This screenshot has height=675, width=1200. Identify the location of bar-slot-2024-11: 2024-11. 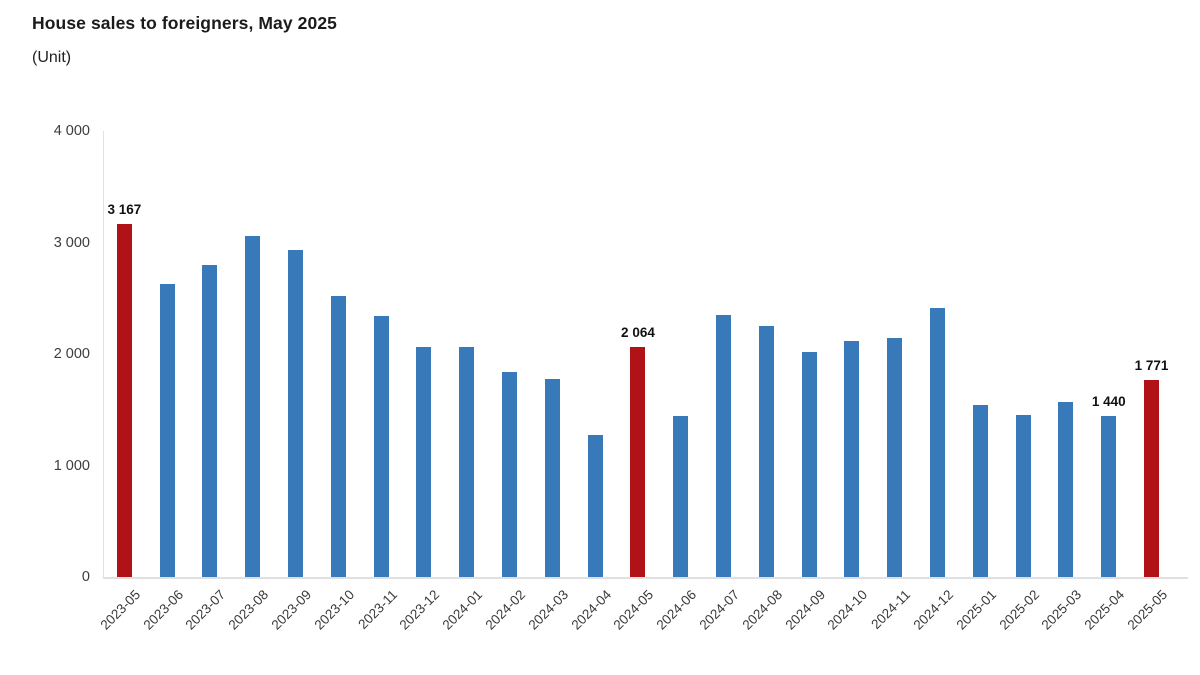
(892, 381).